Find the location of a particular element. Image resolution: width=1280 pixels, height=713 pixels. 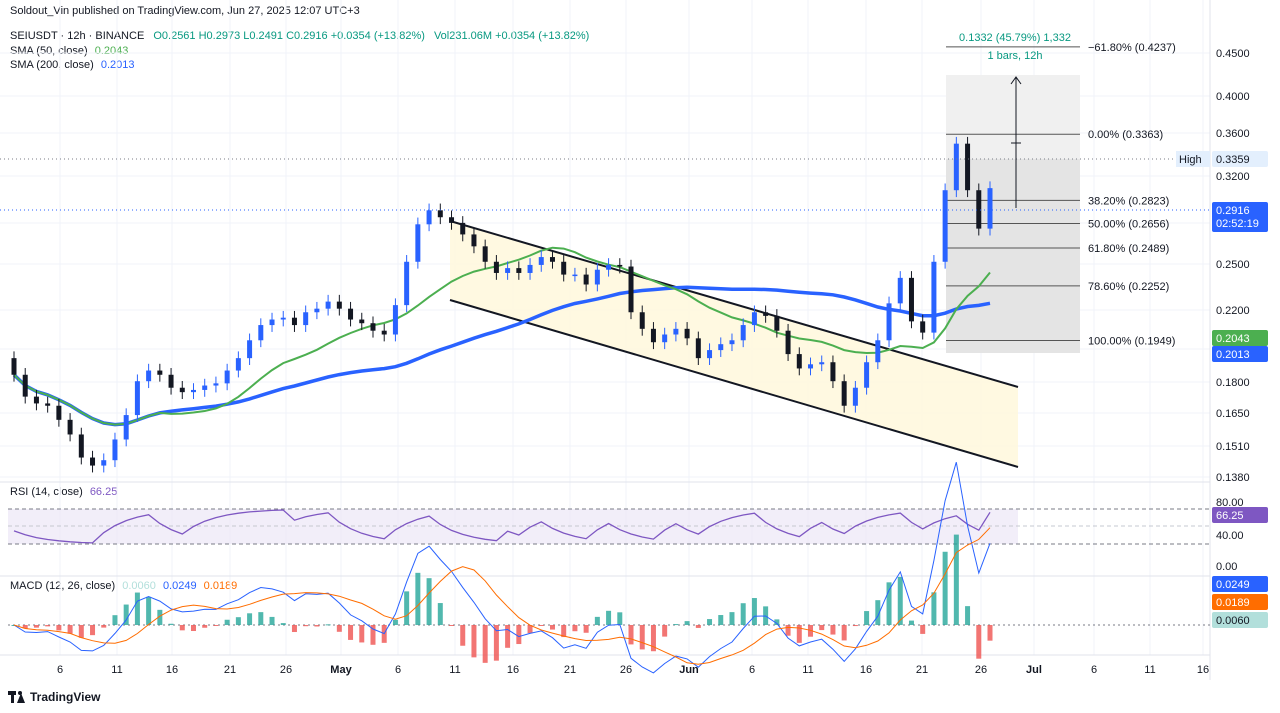

rsi-line is located at coordinates (502, 526).